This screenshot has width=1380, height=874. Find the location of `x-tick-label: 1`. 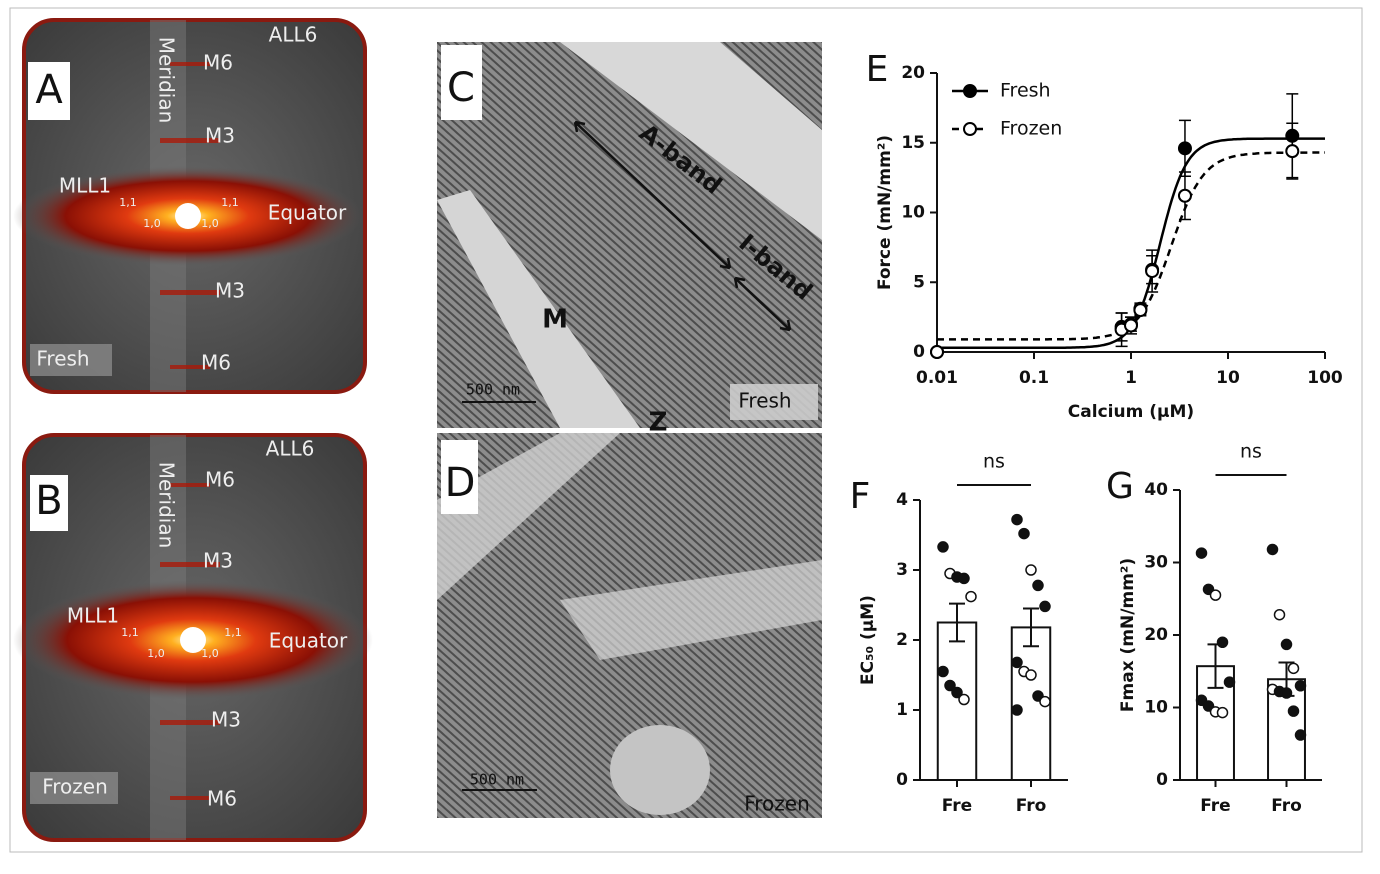

x-tick-label: 1 is located at coordinates (1131, 378).